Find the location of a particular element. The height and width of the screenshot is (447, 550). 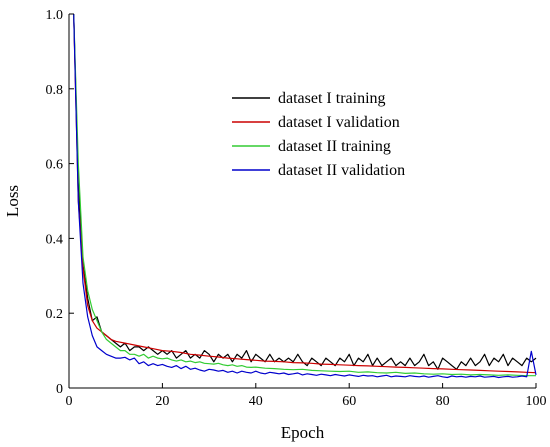

x-tick-label: 80 is located at coordinates (443, 401).